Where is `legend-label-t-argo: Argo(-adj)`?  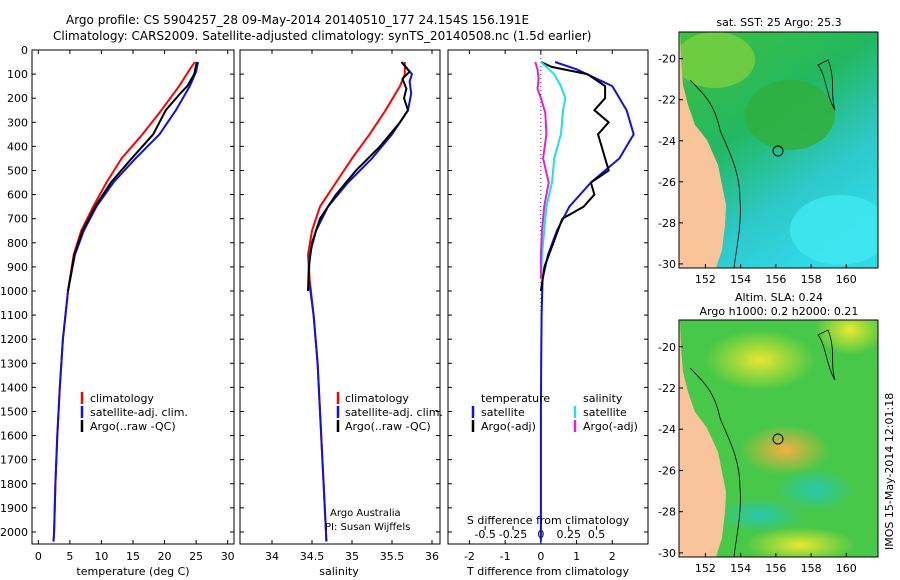
legend-label-t-argo: Argo(-adj) is located at coordinates (508, 426).